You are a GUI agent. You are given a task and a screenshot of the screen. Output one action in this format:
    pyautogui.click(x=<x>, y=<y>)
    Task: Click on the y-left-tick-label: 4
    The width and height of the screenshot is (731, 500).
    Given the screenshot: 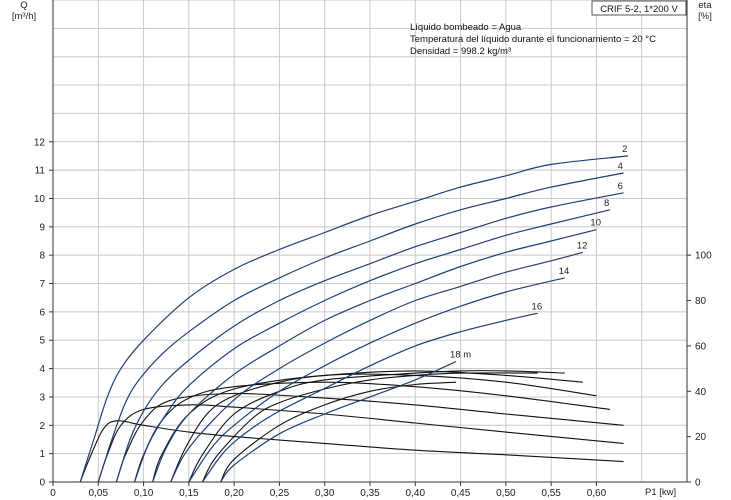 What is the action you would take?
    pyautogui.click(x=42, y=369)
    